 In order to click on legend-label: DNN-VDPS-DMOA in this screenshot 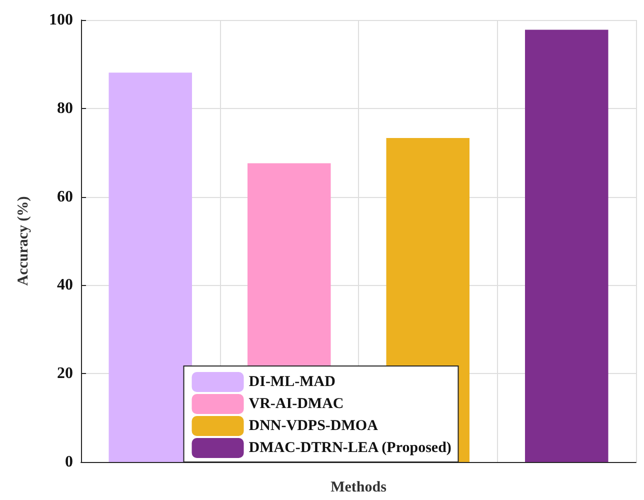, I will do `click(313, 426)`.